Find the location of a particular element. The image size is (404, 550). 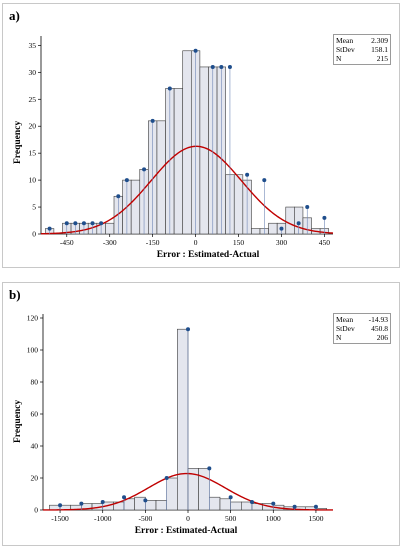

y-tick-label: 30 is located at coordinates (33, 72).